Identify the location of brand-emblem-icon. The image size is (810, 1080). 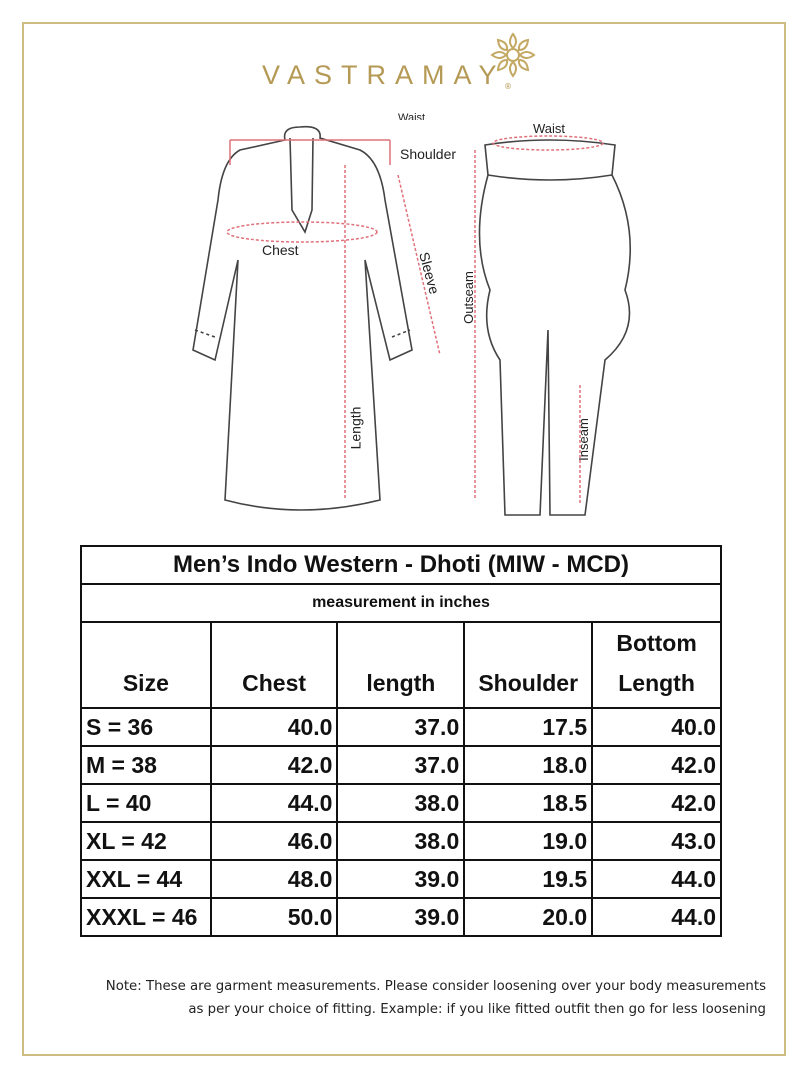
(513, 55).